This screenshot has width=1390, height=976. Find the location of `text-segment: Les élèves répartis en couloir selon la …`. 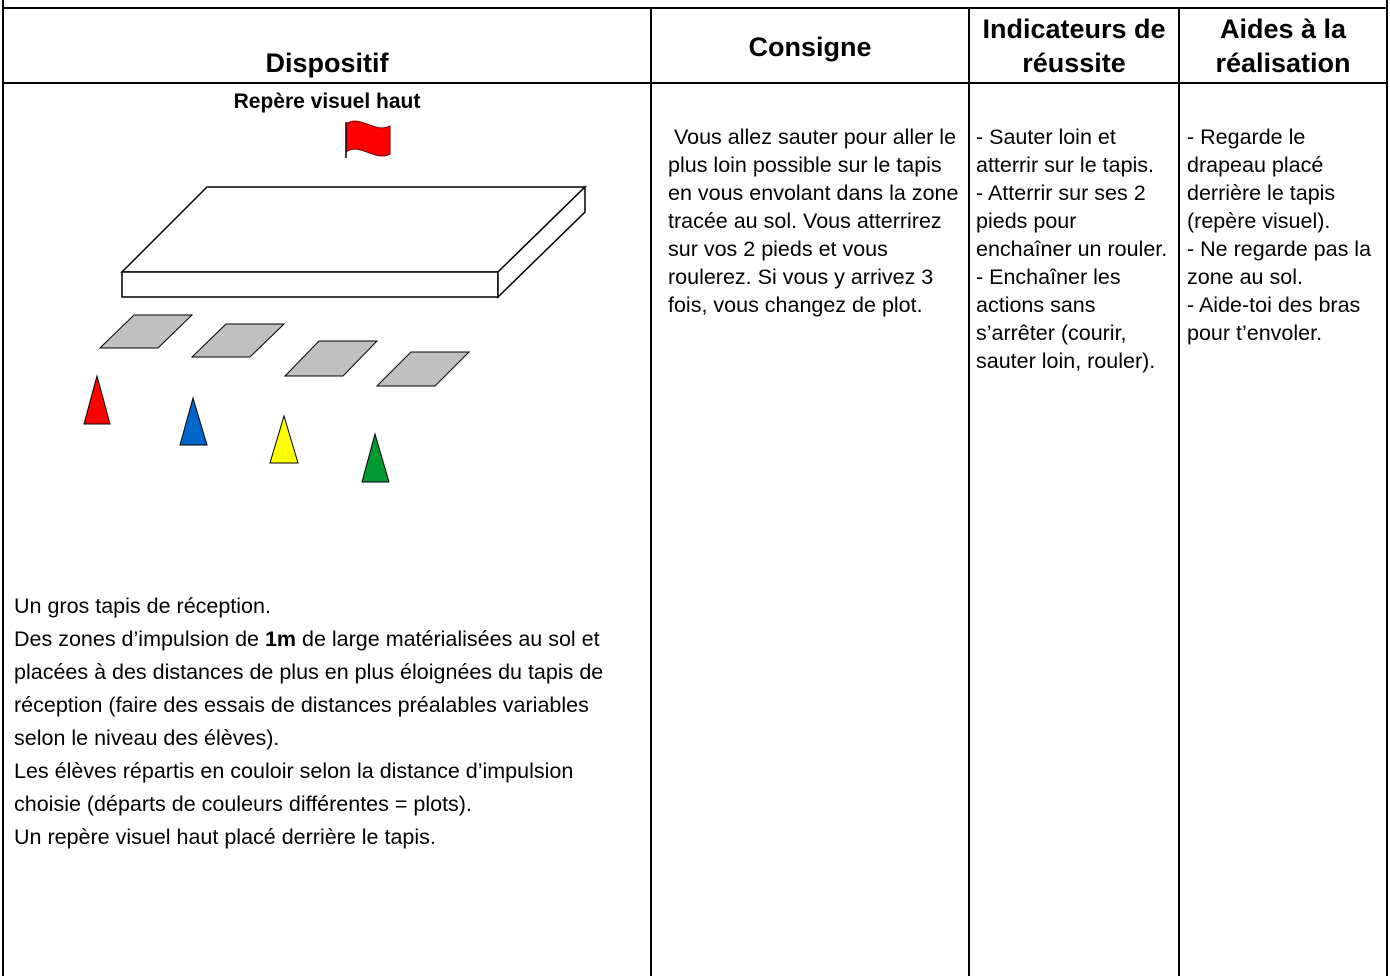

text-segment: Les élèves répartis en couloir selon la … is located at coordinates (297, 787).